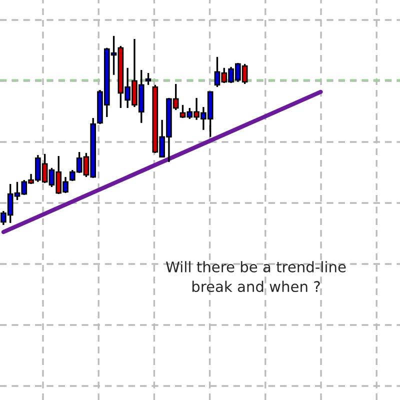 This screenshot has width=400, height=400. Describe the element at coordinates (256, 276) in the screenshot. I see `text: Will there be a trend-line break and when ?` at that location.